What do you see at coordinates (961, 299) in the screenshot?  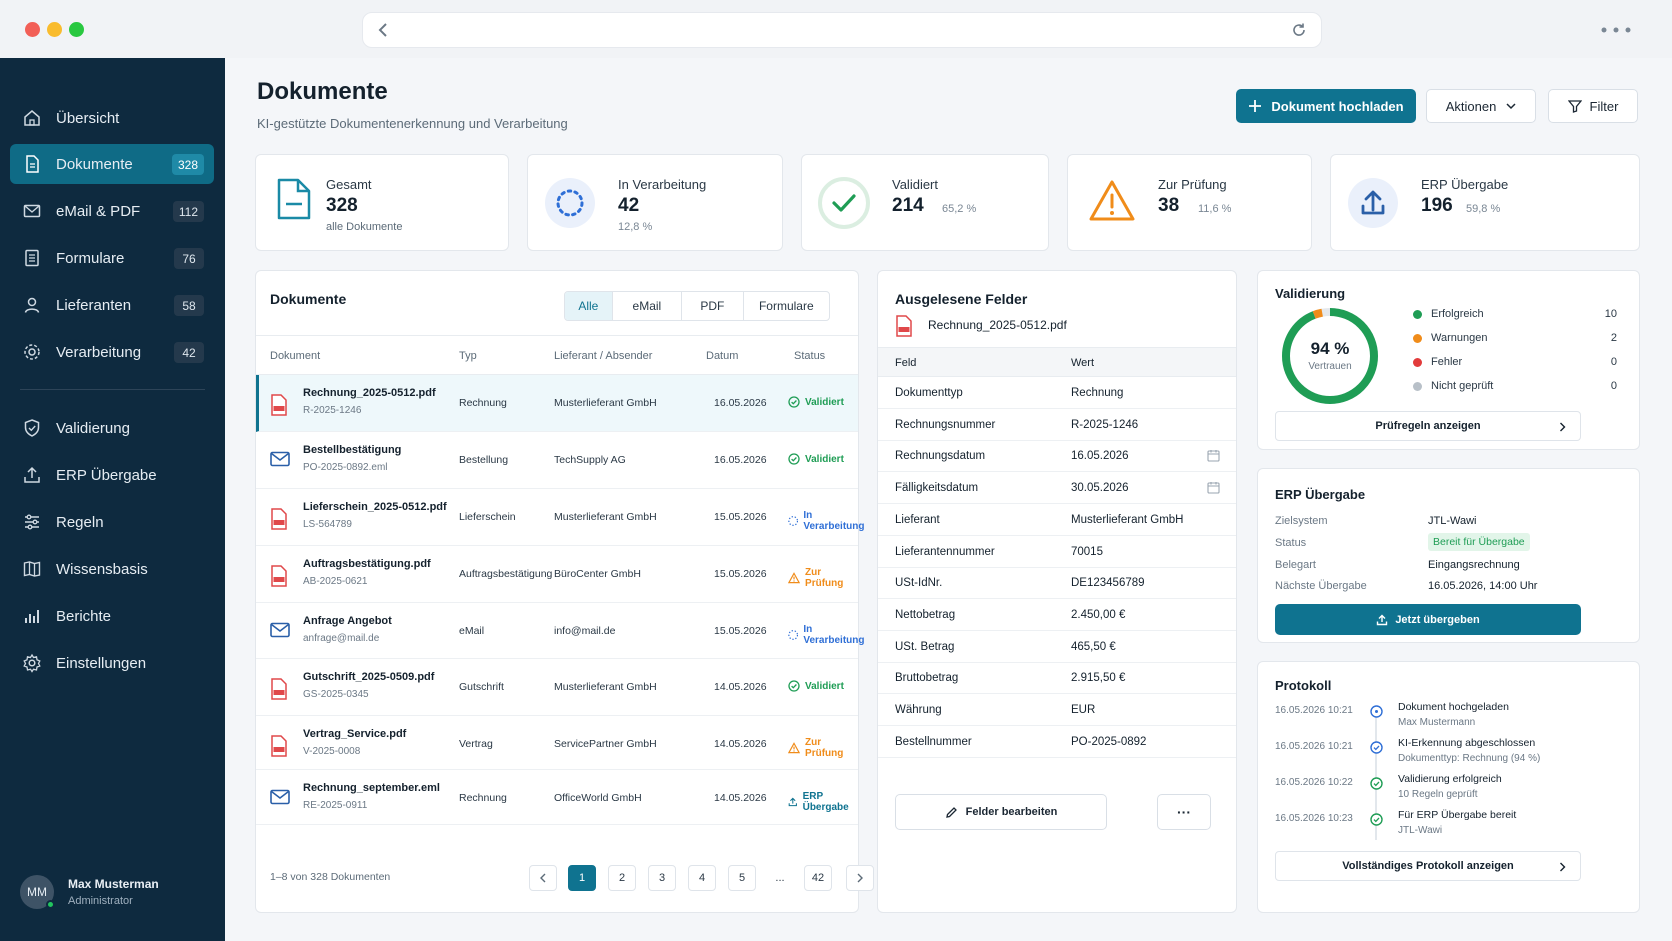 I see `fields-title: Ausgelesene Felder` at bounding box center [961, 299].